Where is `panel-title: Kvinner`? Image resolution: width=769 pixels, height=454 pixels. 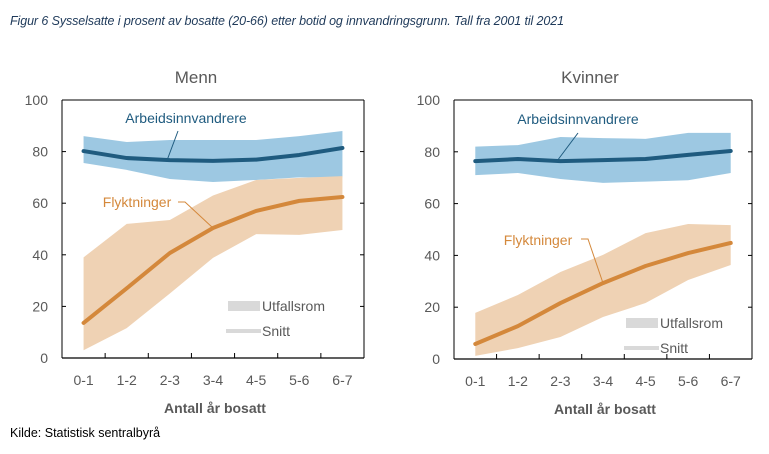
panel-title: Kvinner is located at coordinates (590, 77).